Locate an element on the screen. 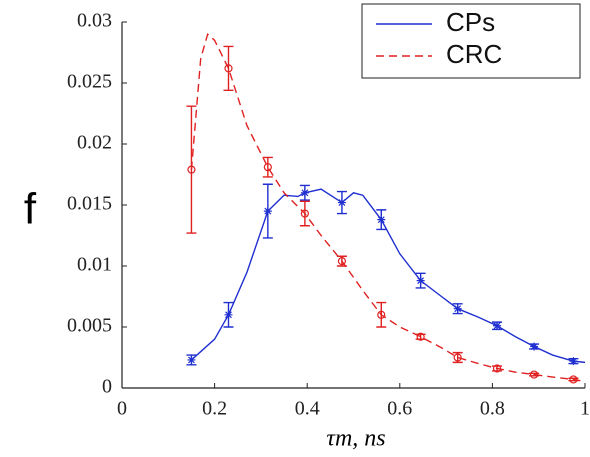 This screenshot has width=590, height=457. y-tick-label: 0.03 is located at coordinates (94, 21).